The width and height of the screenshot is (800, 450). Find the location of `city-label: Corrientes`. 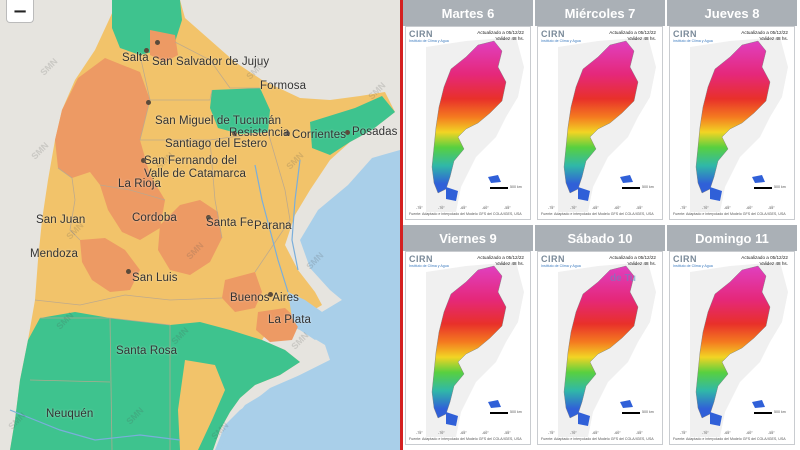

city-label: Corrientes is located at coordinates (319, 135).